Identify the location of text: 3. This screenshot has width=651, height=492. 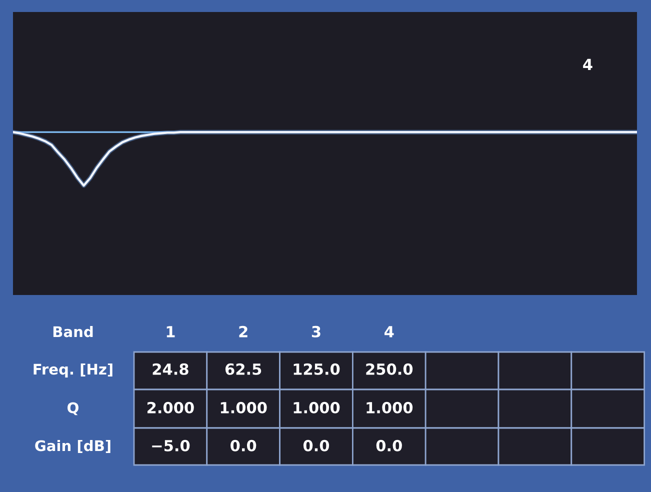
(316, 332).